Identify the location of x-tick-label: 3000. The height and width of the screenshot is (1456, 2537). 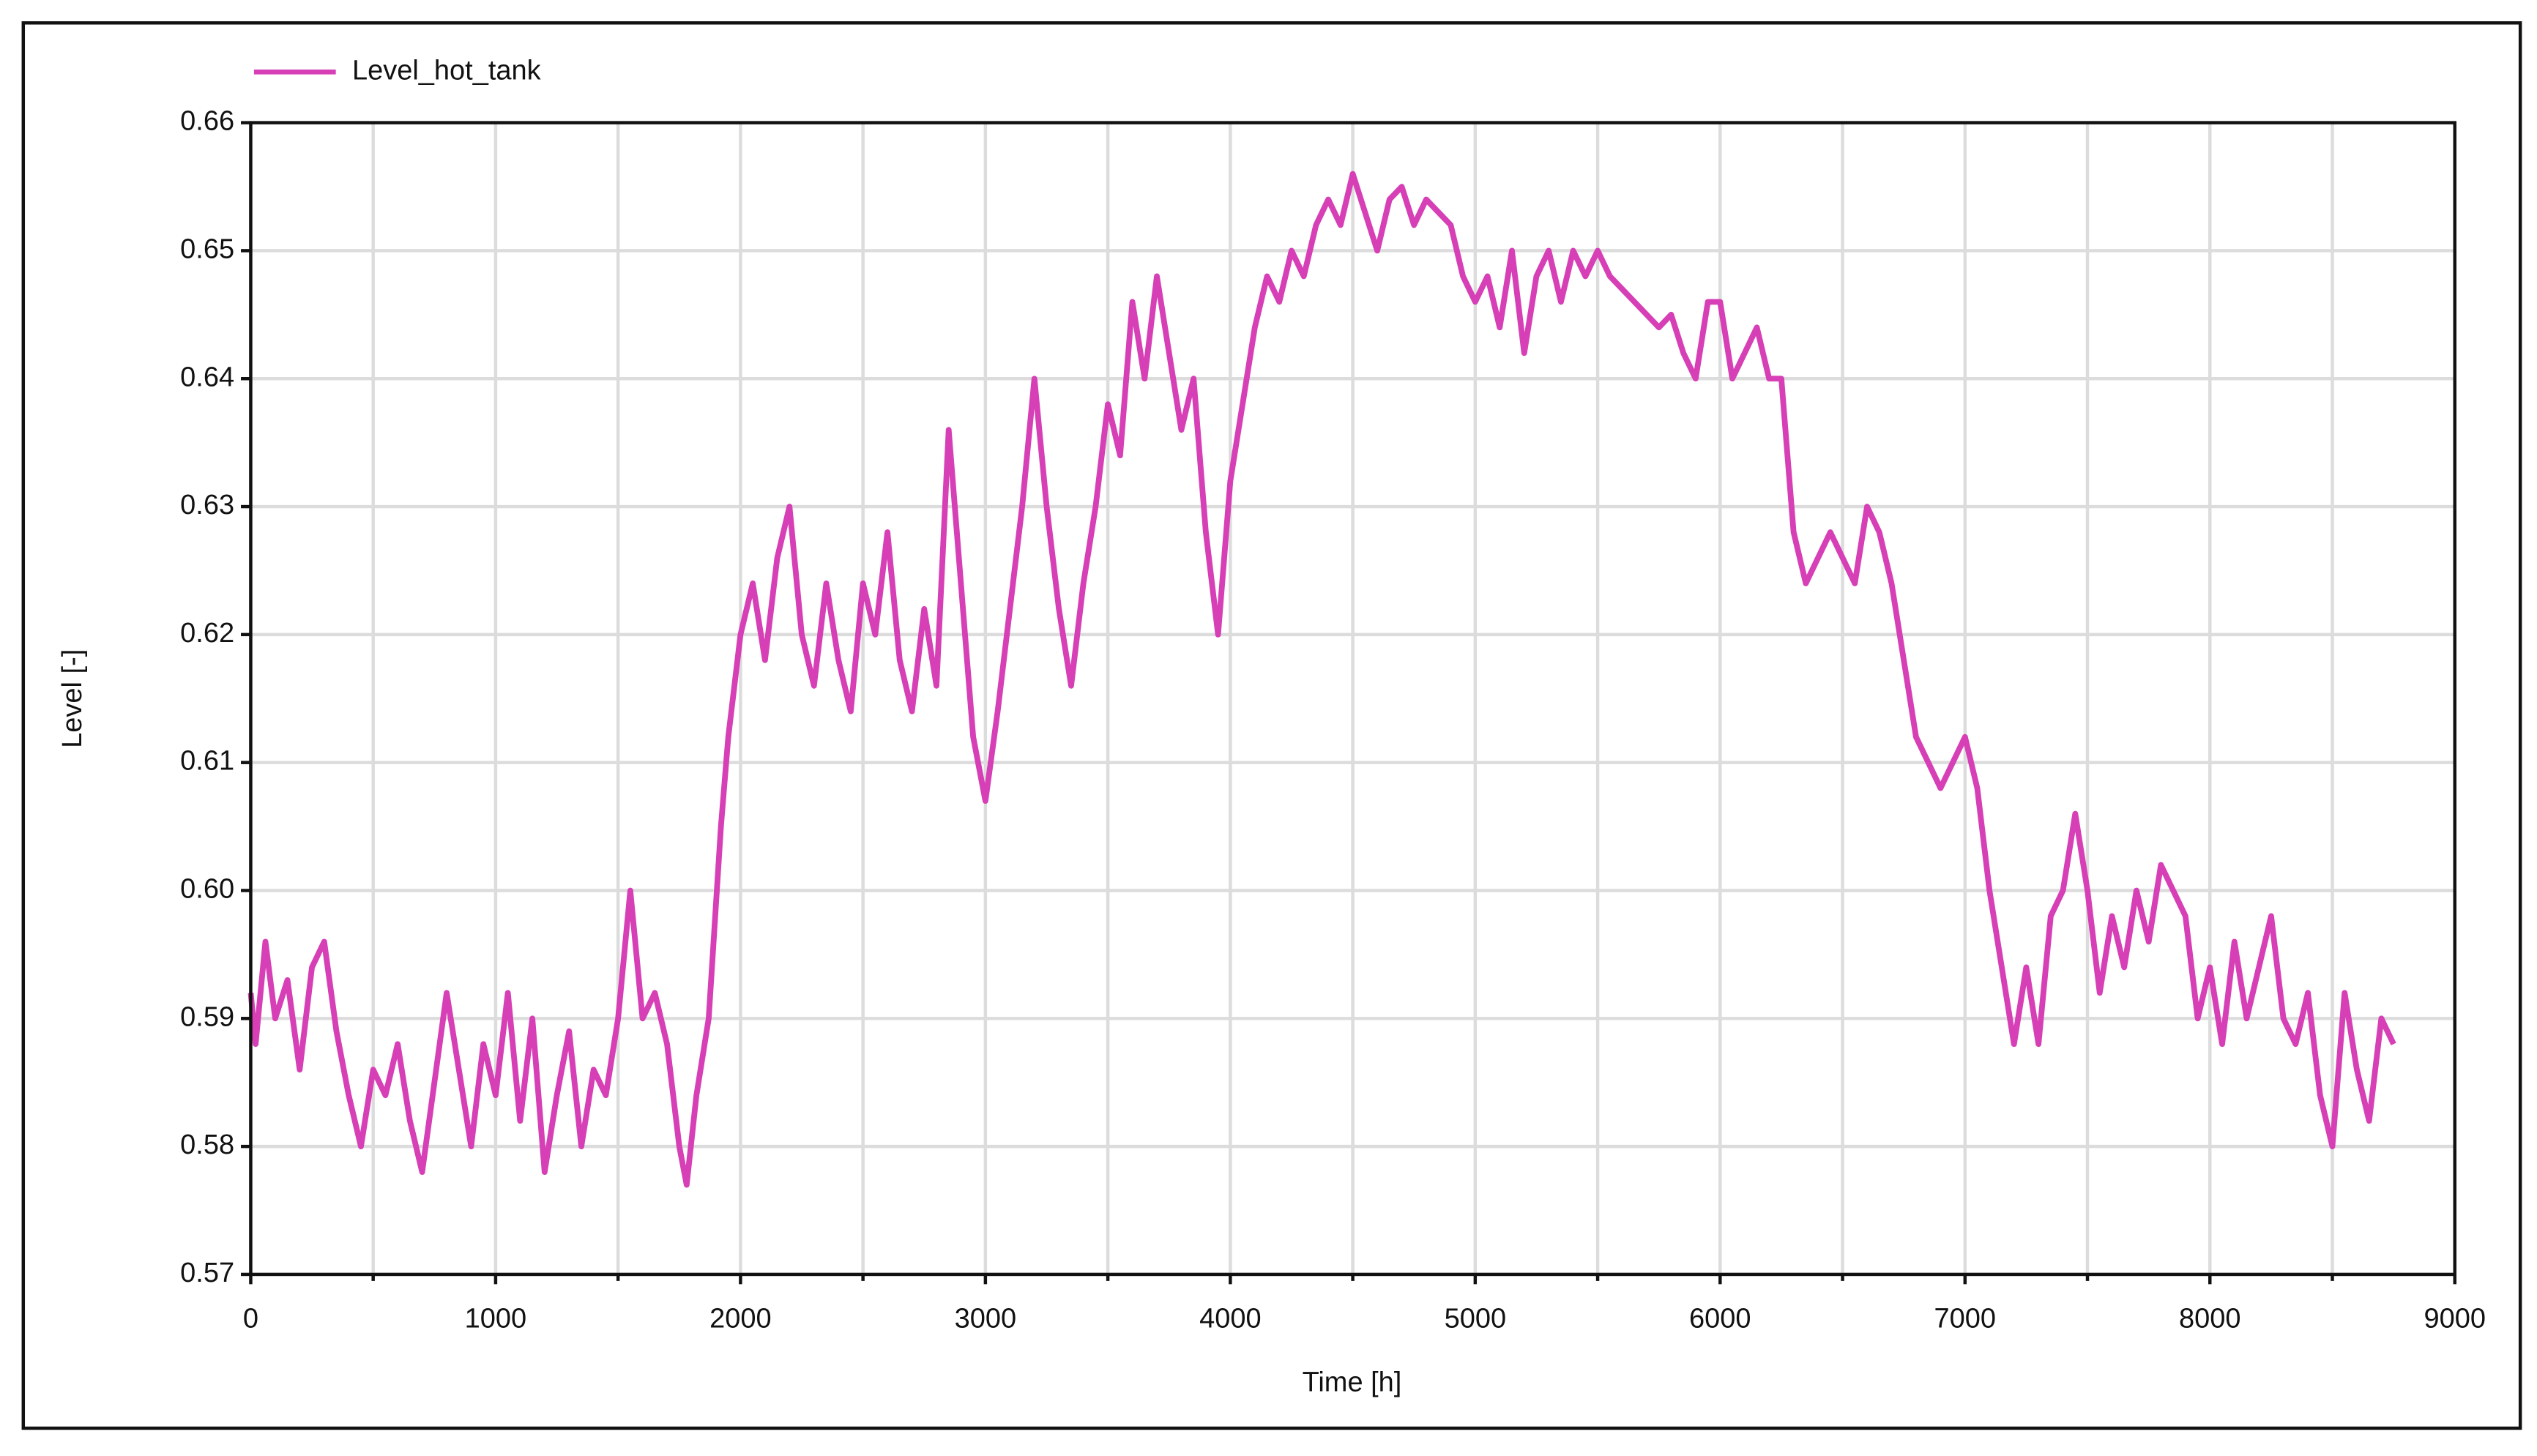
(986, 1319).